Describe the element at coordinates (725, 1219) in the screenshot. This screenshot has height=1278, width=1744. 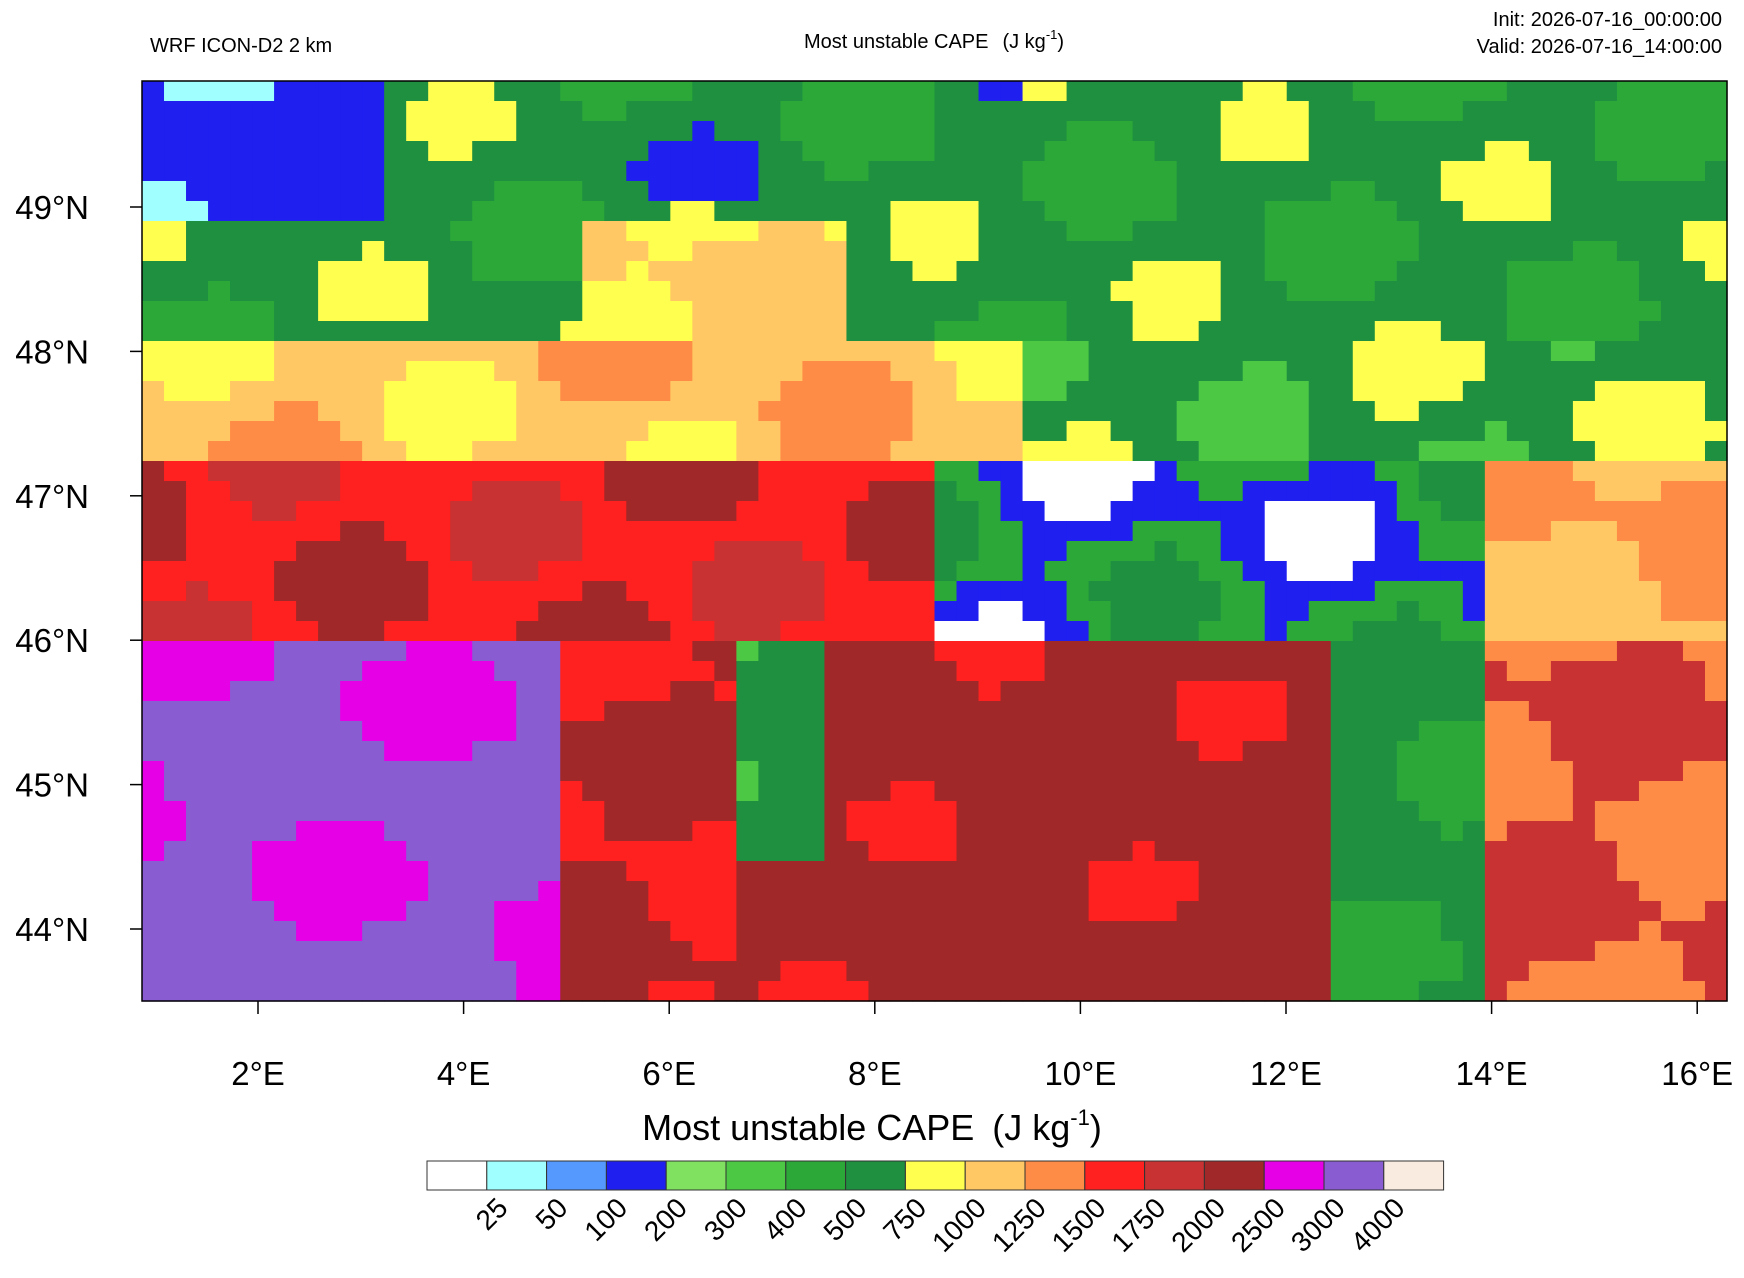
I see `colorbar-label: 300` at that location.